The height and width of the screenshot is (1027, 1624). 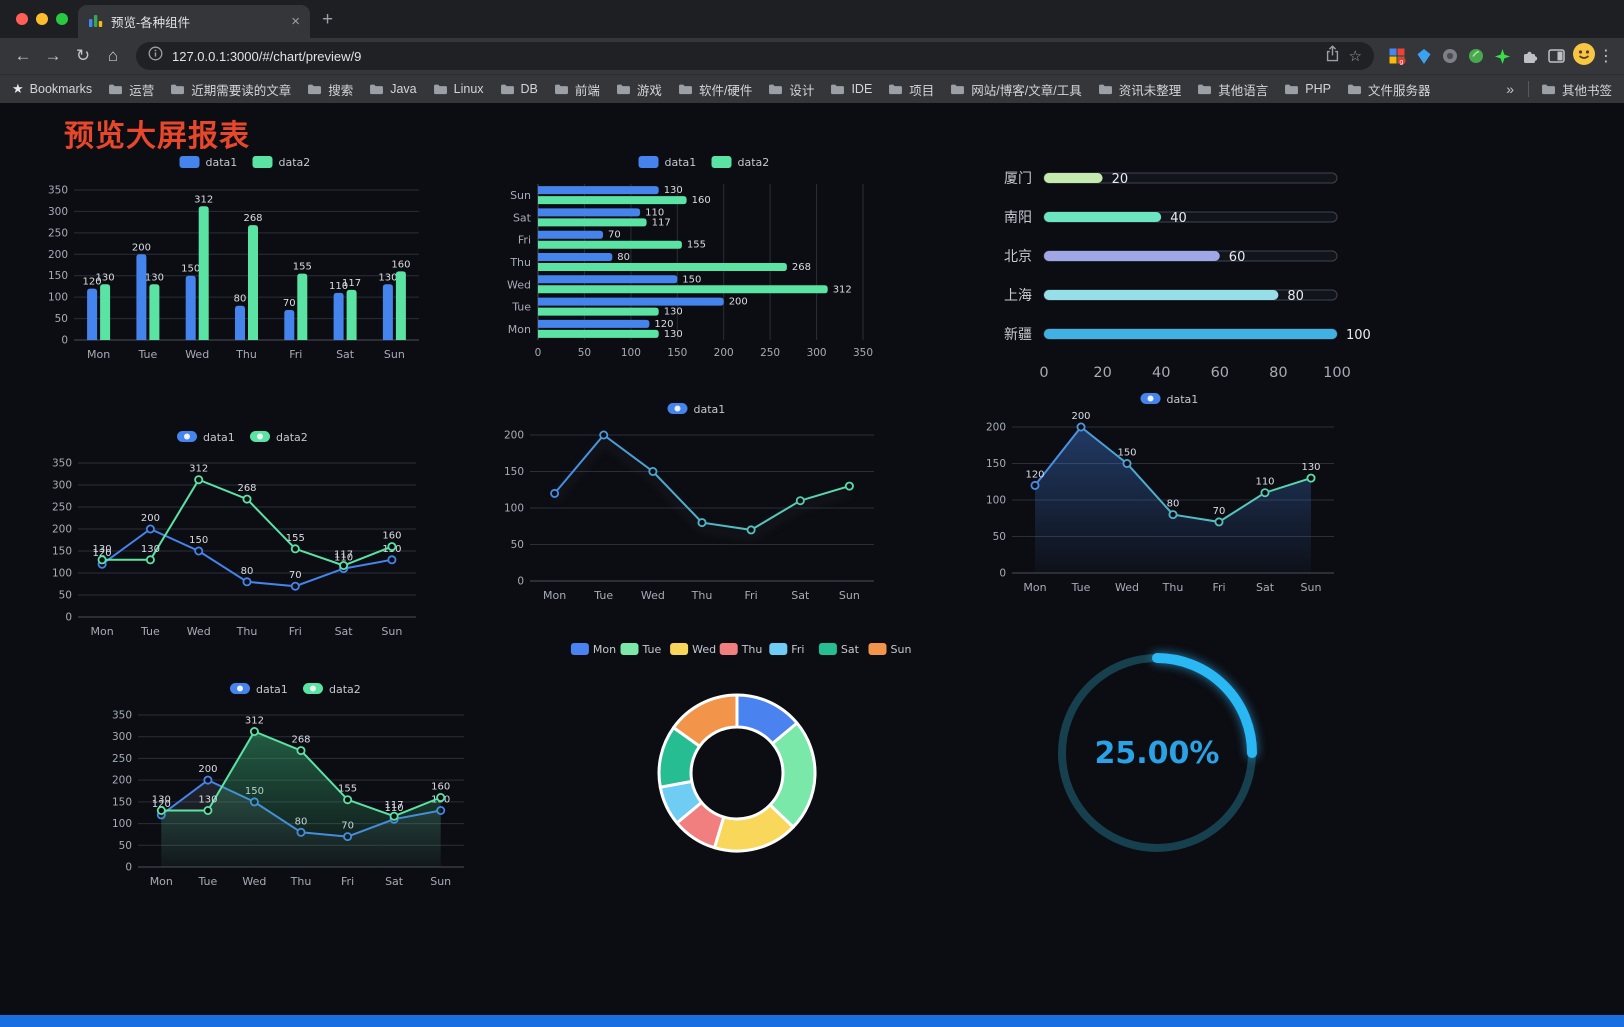 I want to click on bookmark-folder: 项目, so click(x=911, y=89).